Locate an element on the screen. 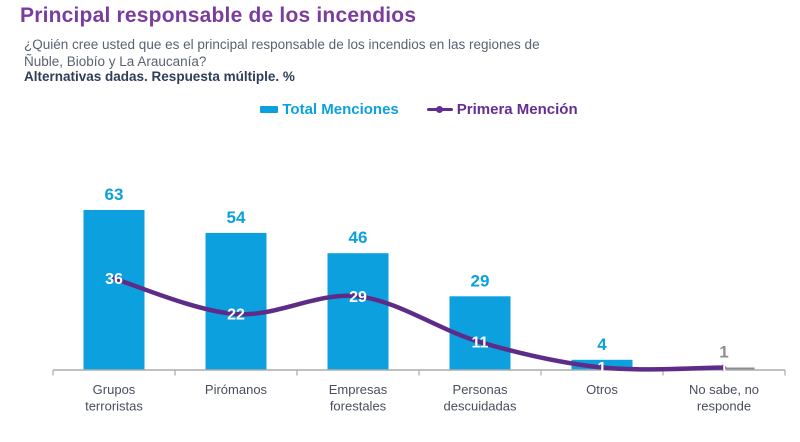  subtitle-line-2: Ñuble, Biobío y La Araucanía? is located at coordinates (115, 61).